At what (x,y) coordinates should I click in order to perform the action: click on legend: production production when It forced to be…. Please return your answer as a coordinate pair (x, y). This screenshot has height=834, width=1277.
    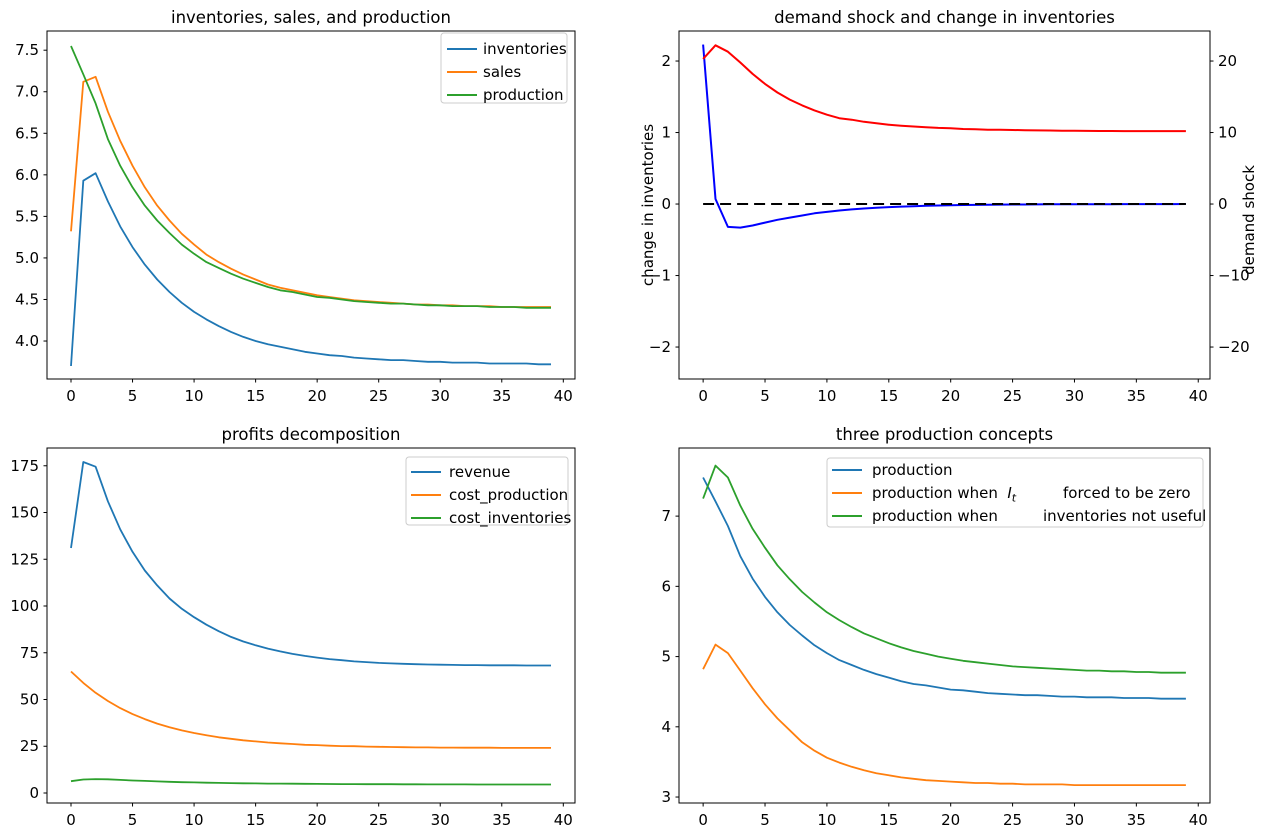
    Looking at the image, I should click on (1016, 492).